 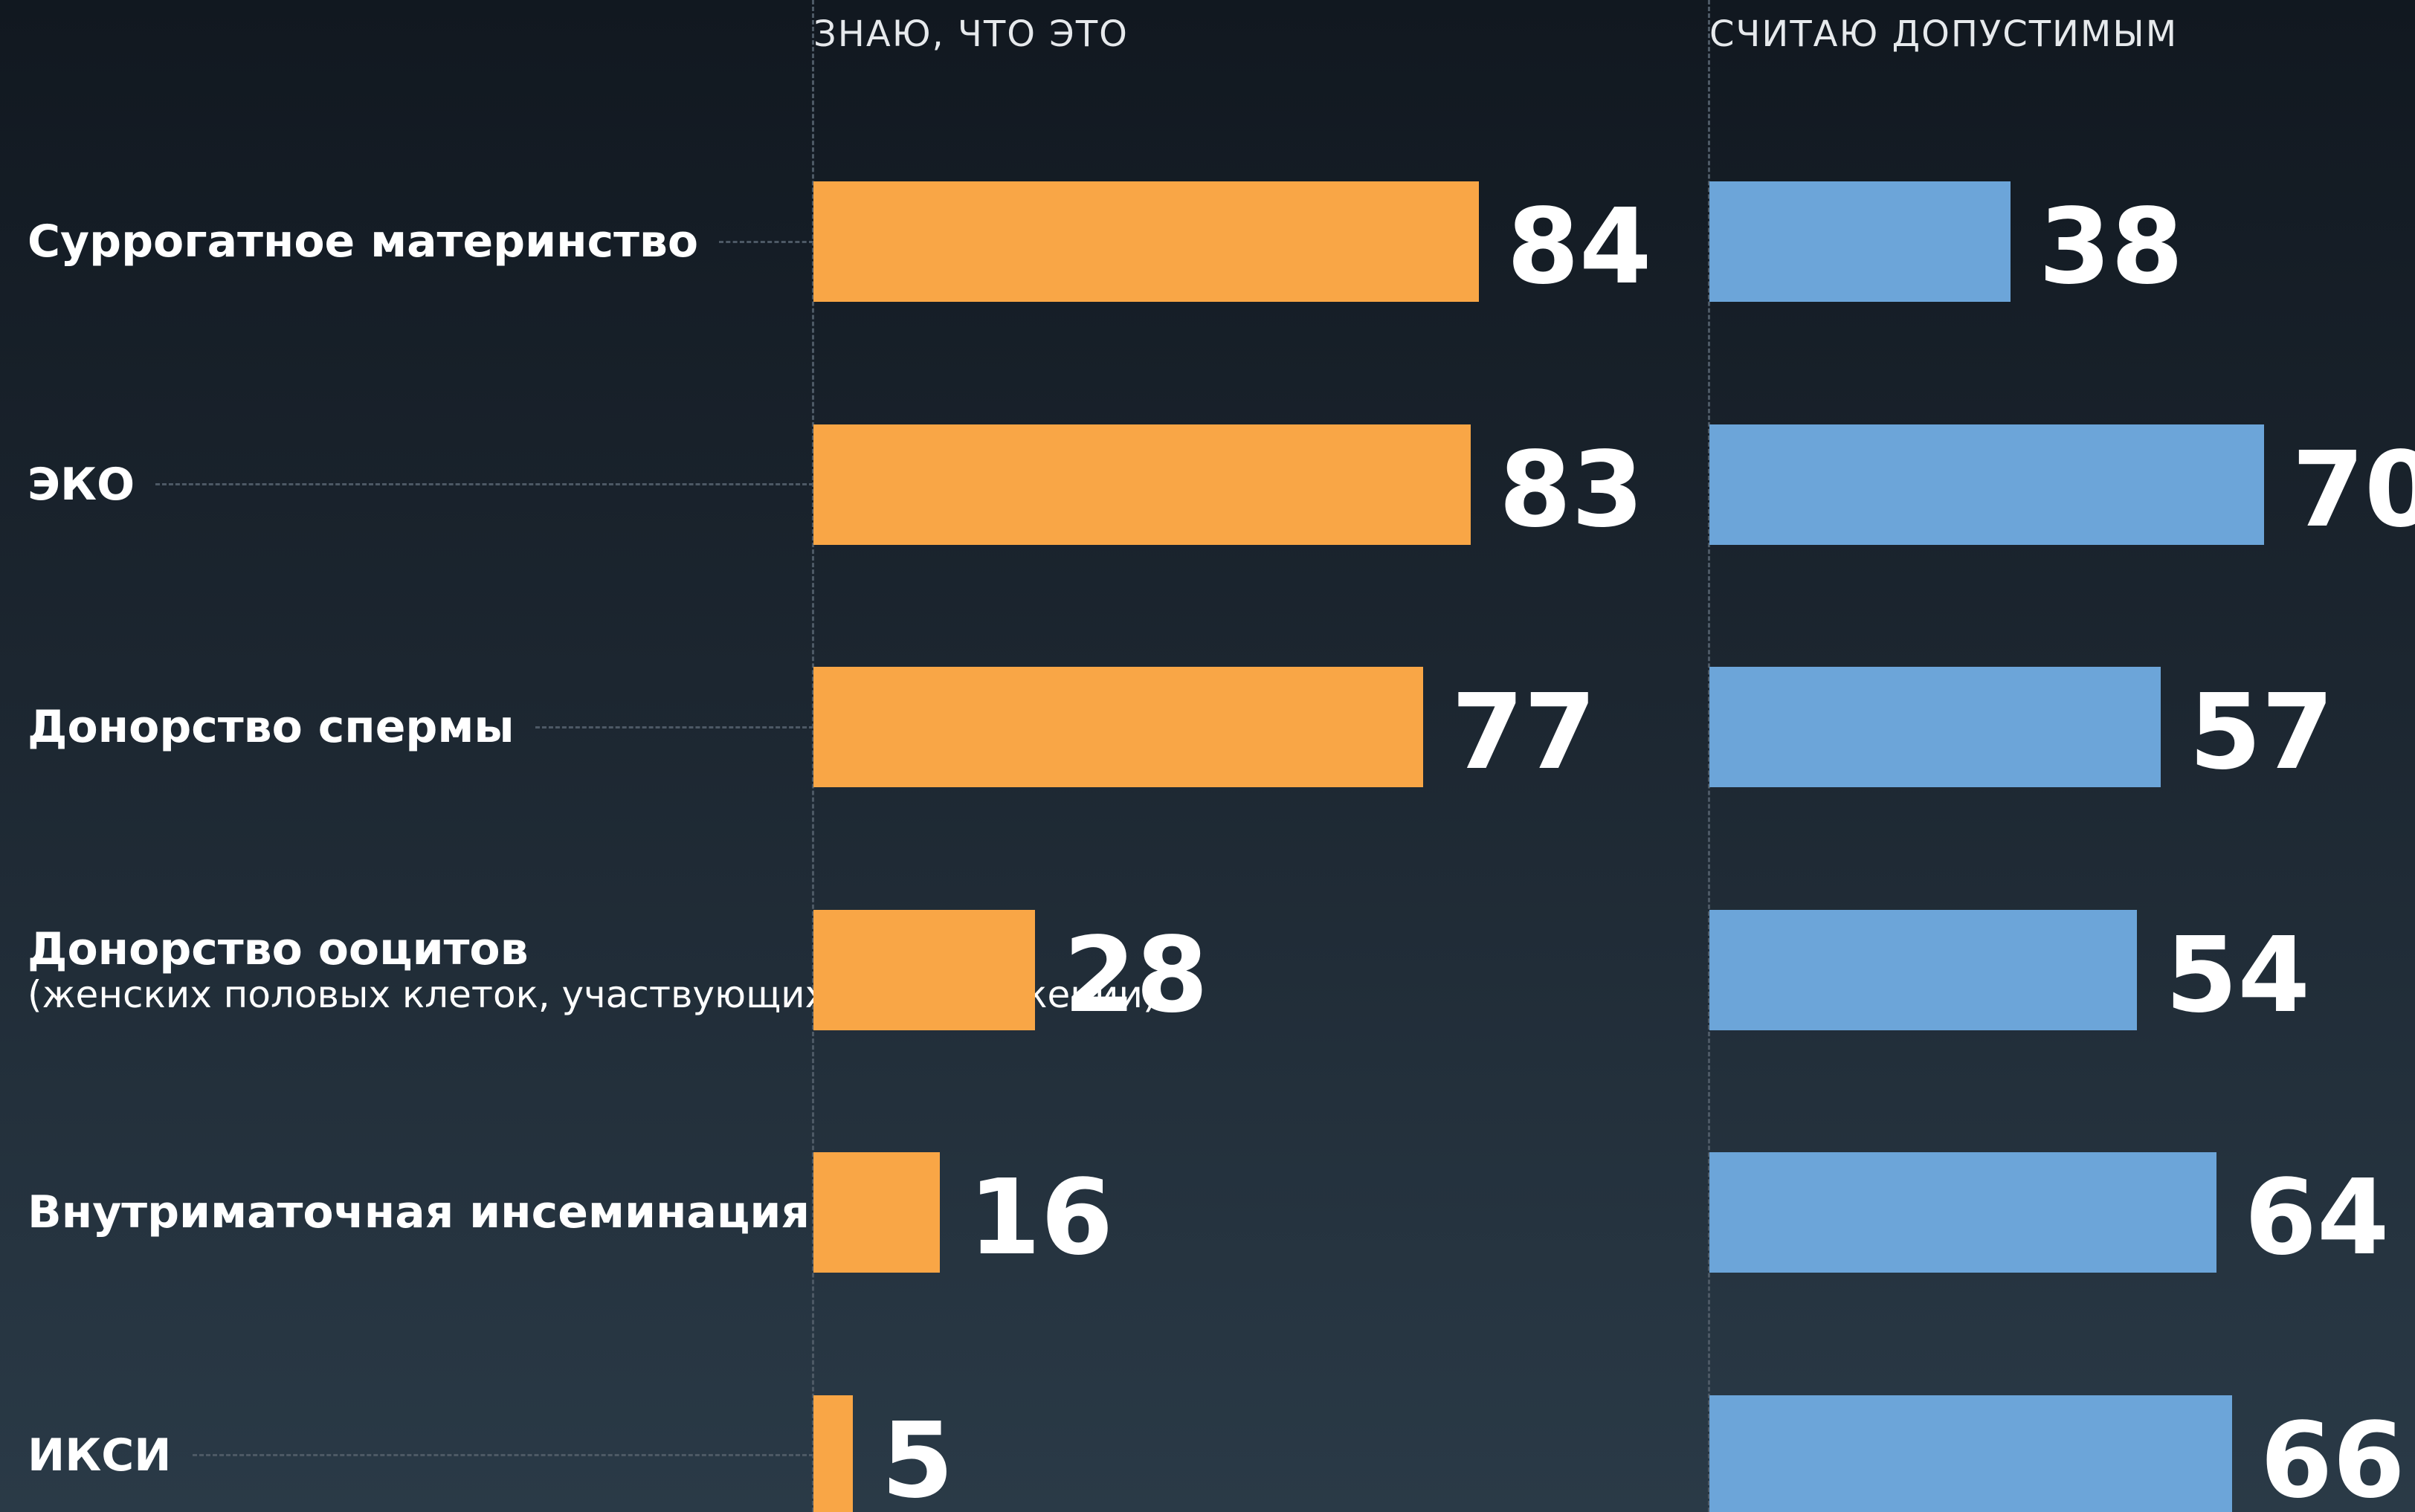 I want to click on category-label: Донорство спермы, so click(x=271, y=727).